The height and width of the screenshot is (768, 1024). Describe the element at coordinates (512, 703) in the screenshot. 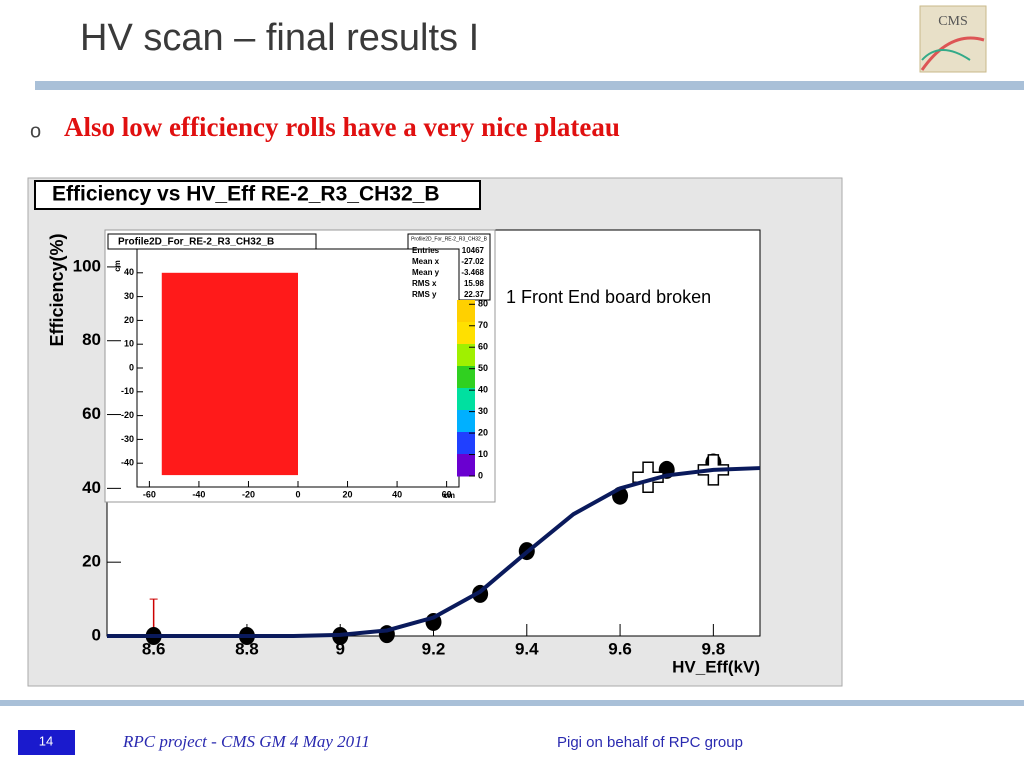

I see `footer-rule` at that location.